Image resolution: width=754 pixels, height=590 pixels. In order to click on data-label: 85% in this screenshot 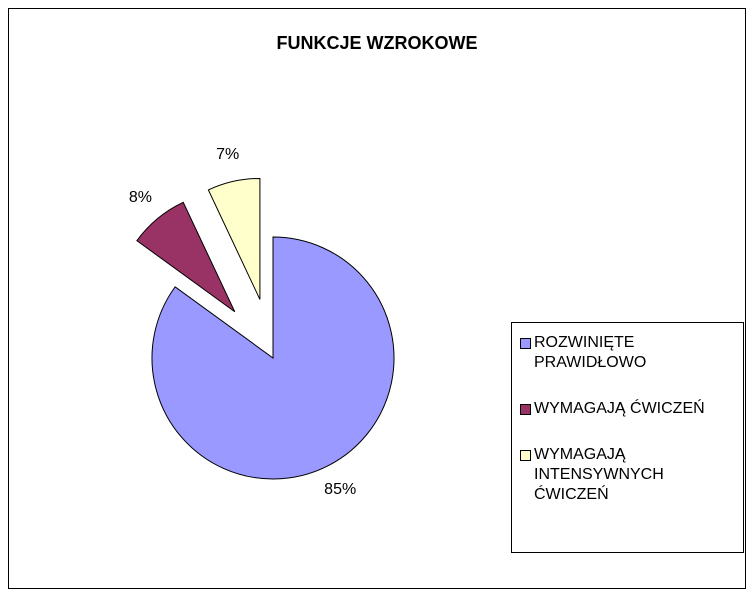, I will do `click(340, 489)`.